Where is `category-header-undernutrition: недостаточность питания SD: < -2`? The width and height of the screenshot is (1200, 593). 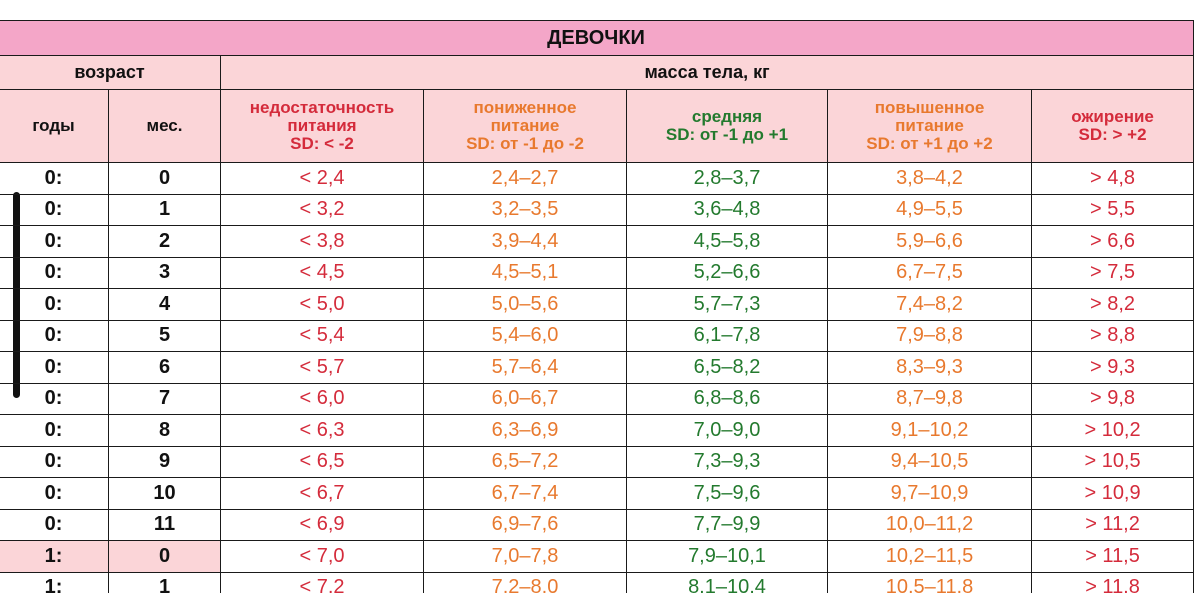 category-header-undernutrition: недостаточность питания SD: < -2 is located at coordinates (322, 126).